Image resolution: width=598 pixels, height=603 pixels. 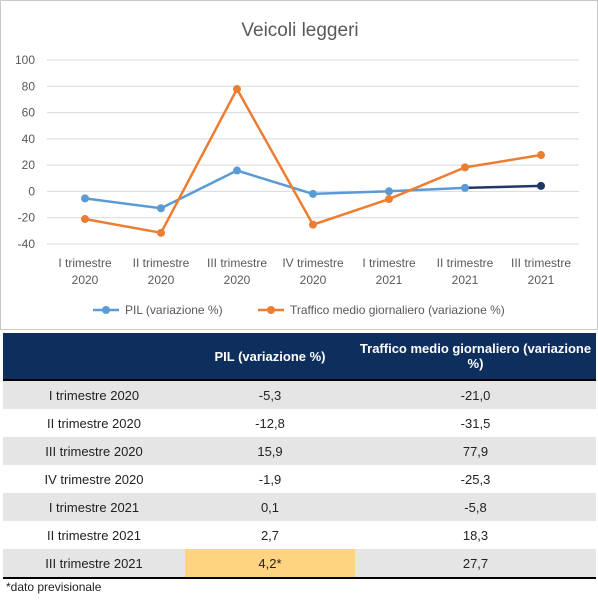 What do you see at coordinates (270, 564) in the screenshot?
I see `pil-cell-forecast: 4,2*` at bounding box center [270, 564].